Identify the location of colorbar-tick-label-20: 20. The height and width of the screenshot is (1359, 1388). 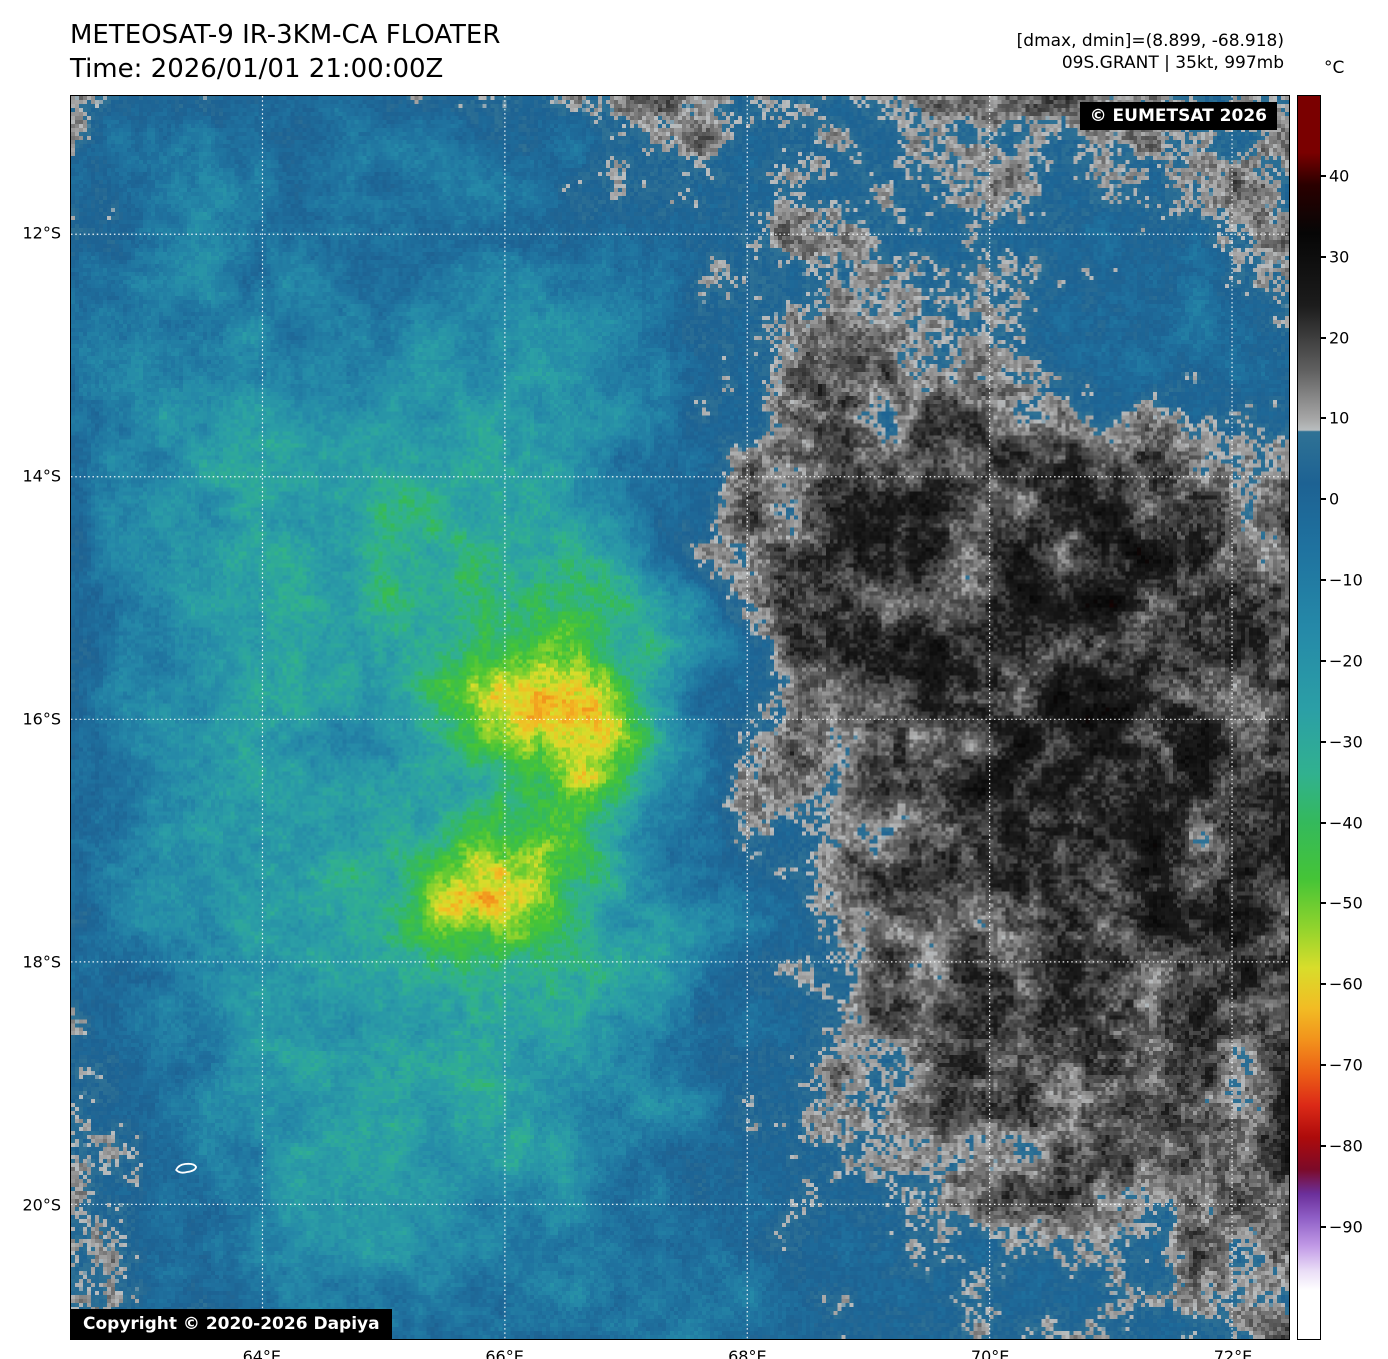
(1339, 338).